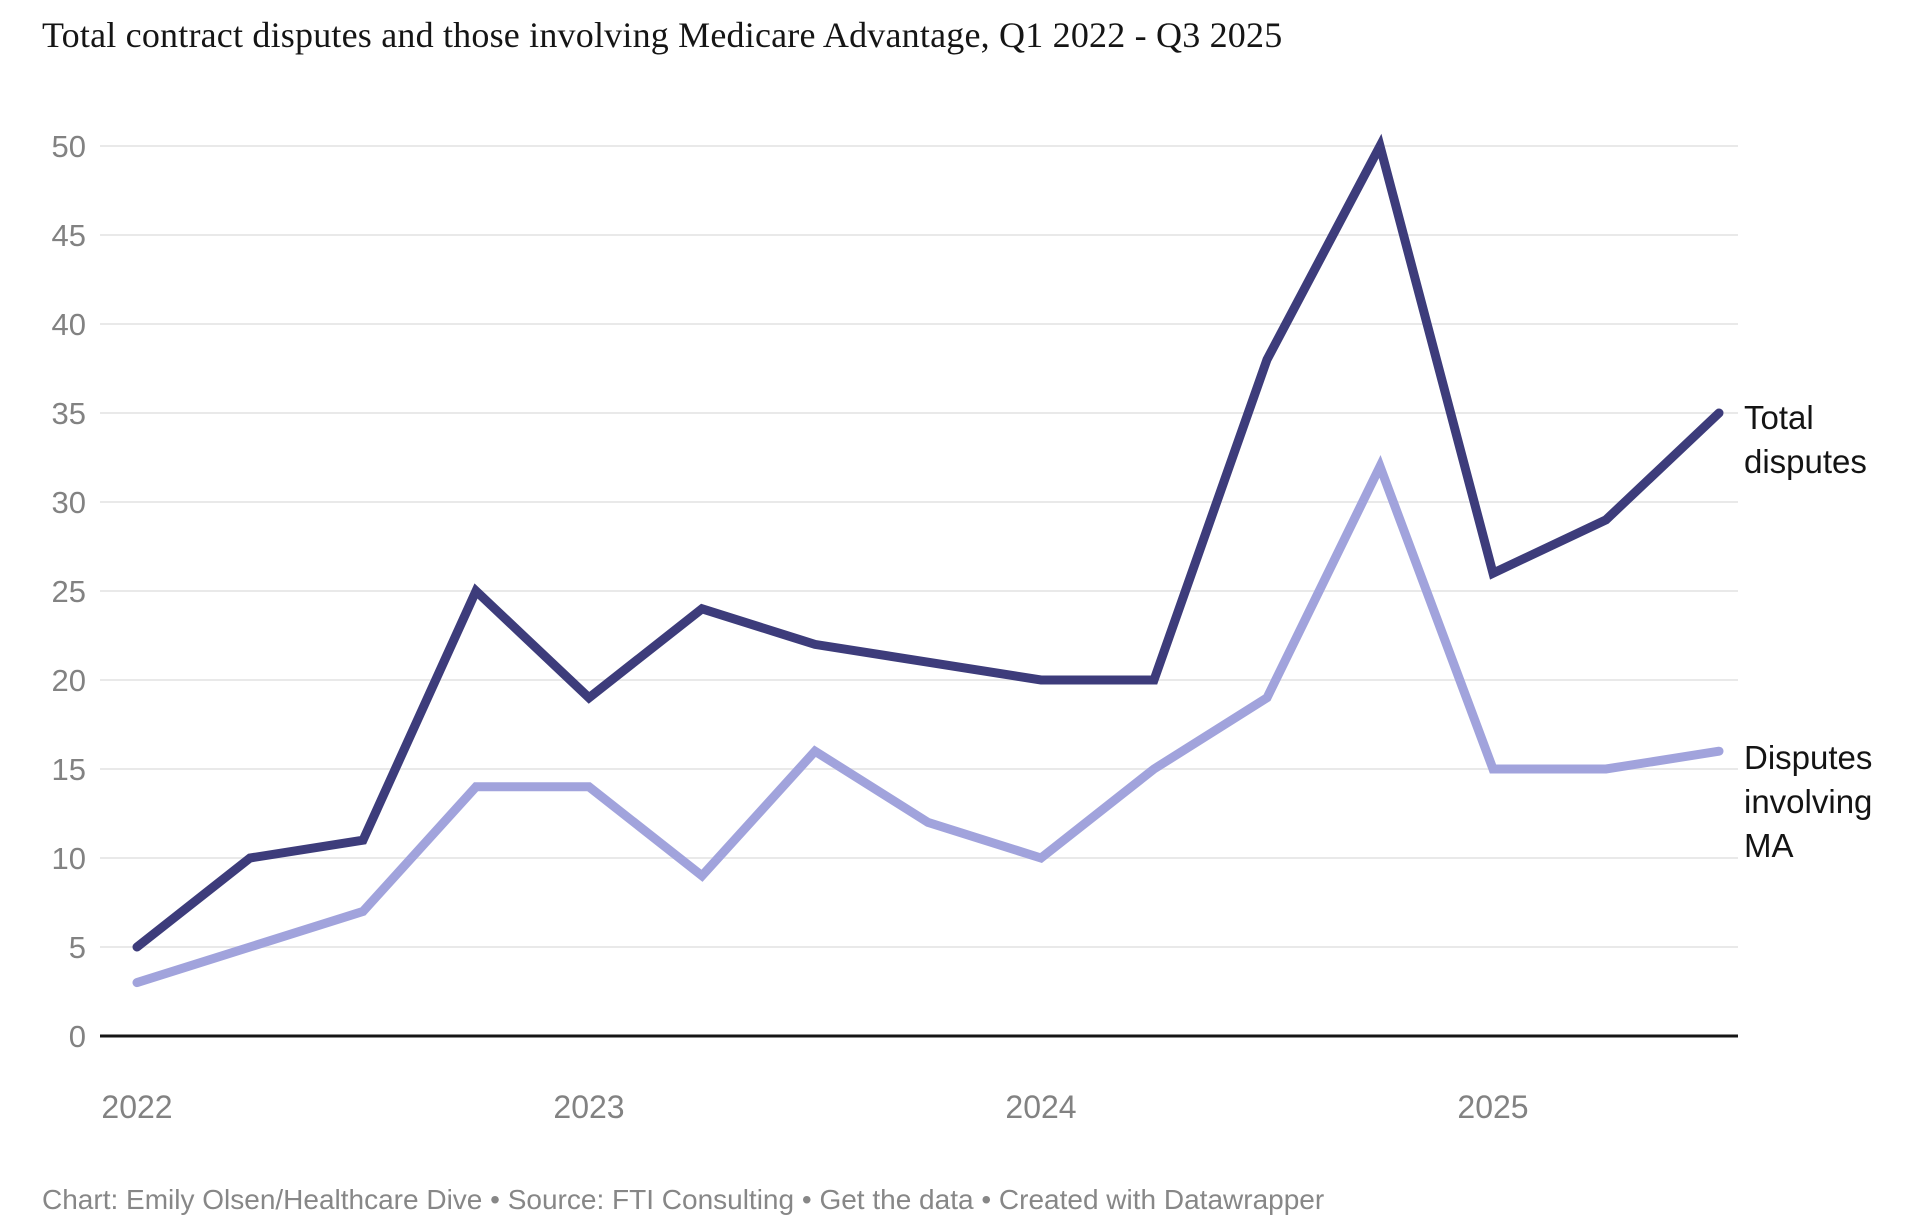  I want to click on get-the-data-link: Get the data, so click(896, 1199).